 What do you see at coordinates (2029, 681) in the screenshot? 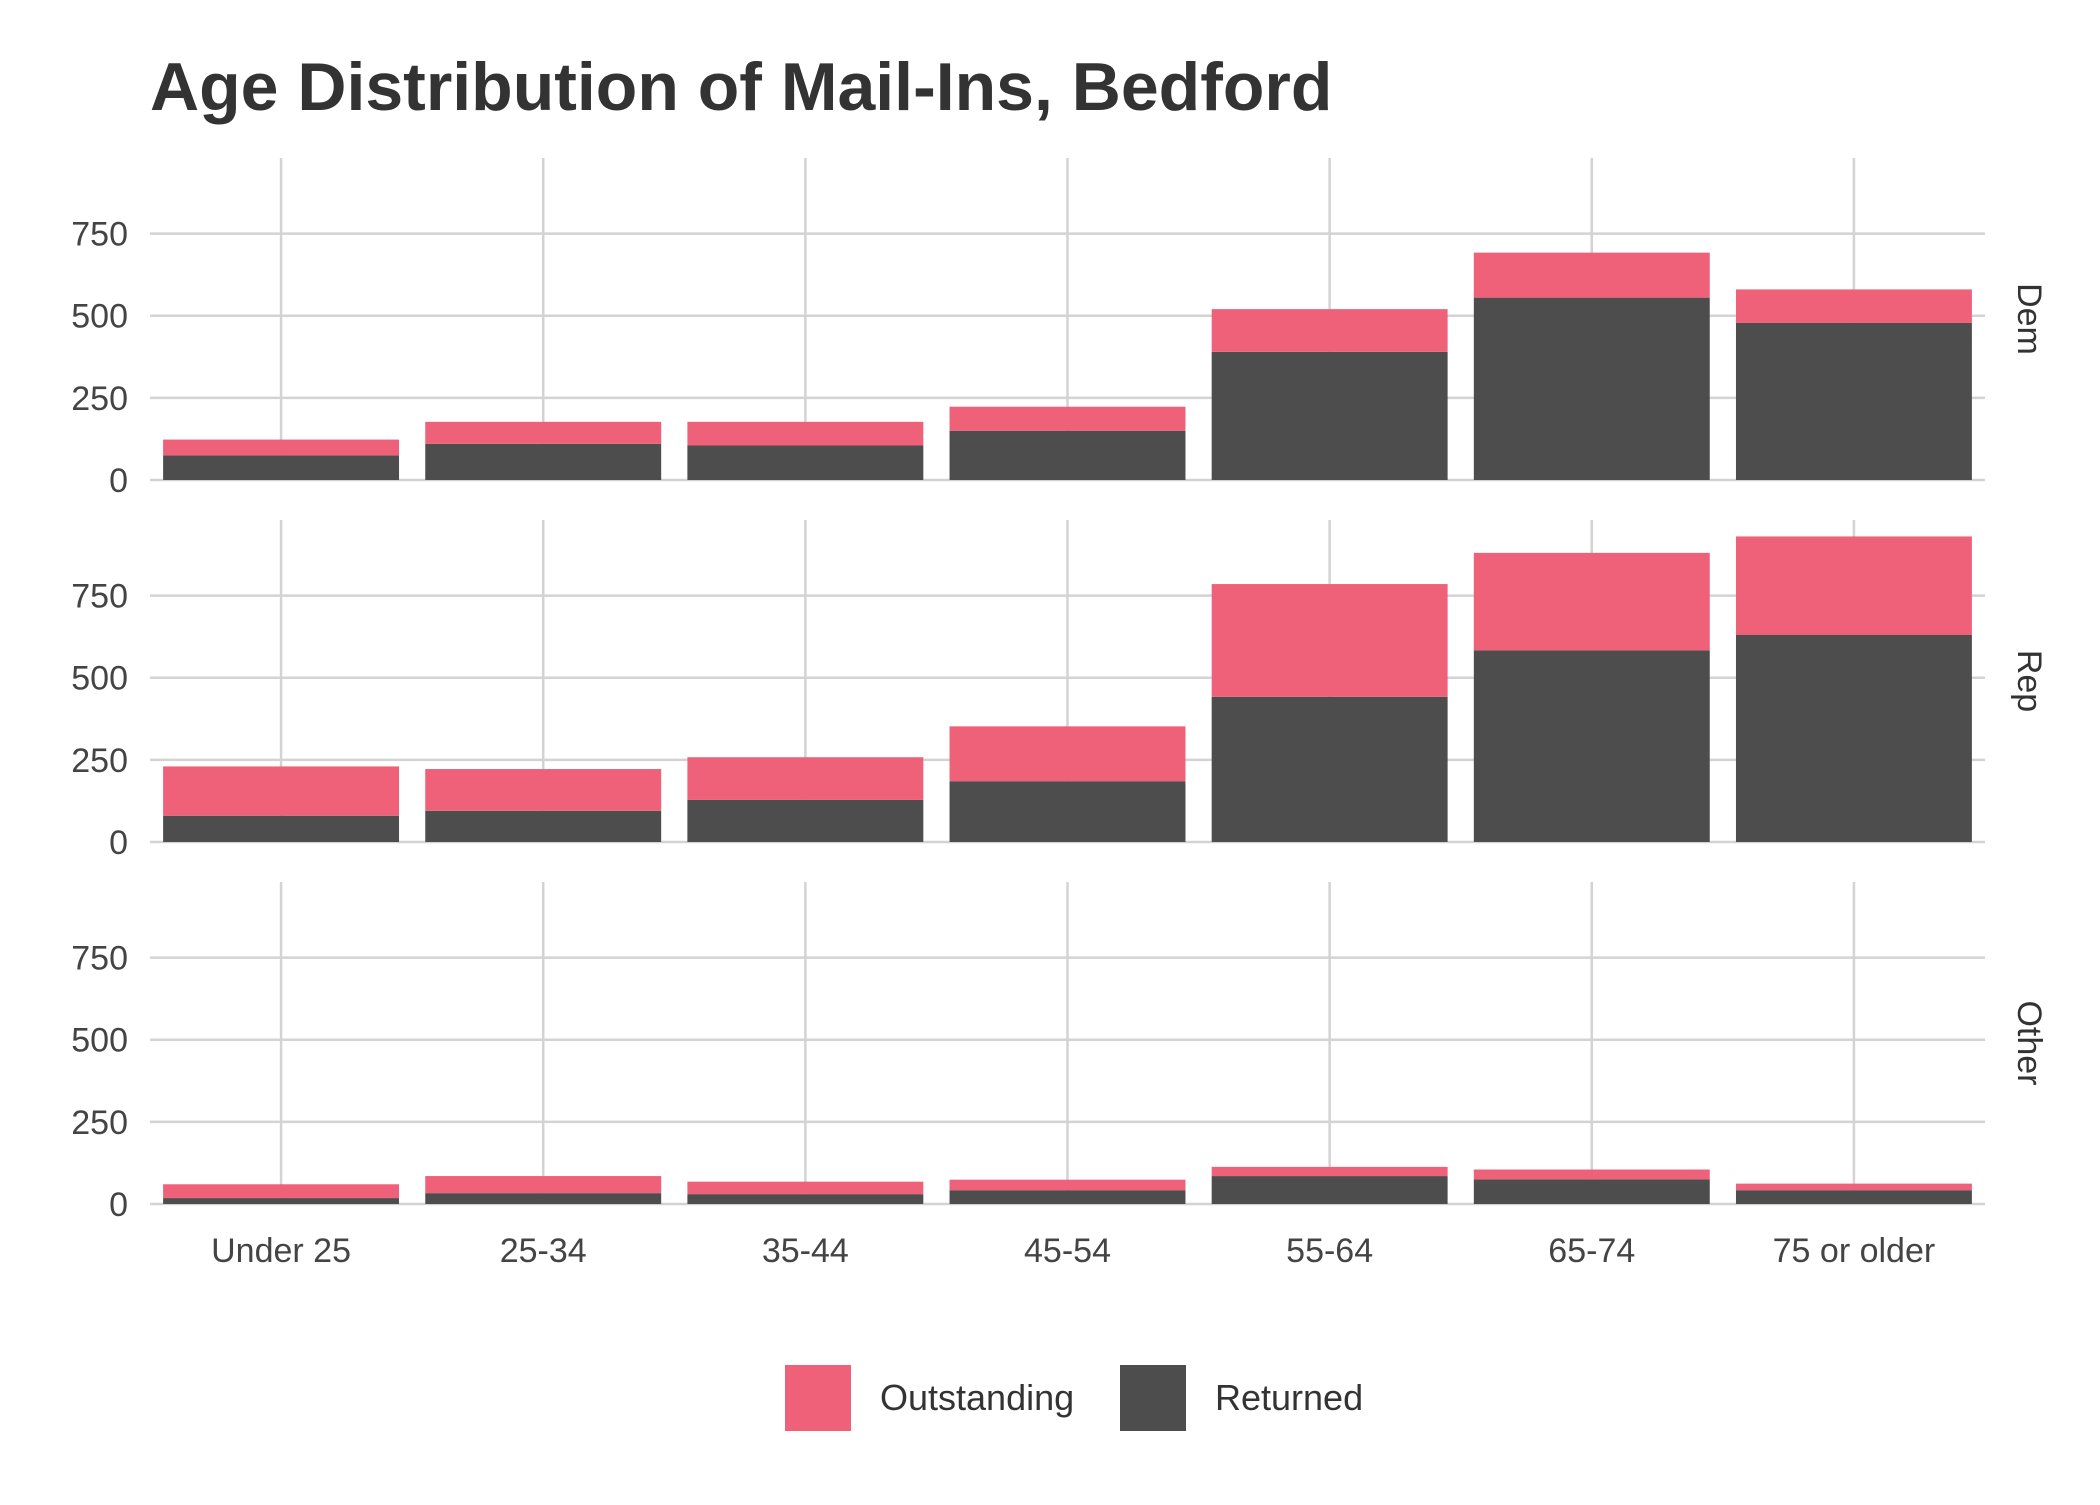
I see `facet-strip-label: Rep` at bounding box center [2029, 681].